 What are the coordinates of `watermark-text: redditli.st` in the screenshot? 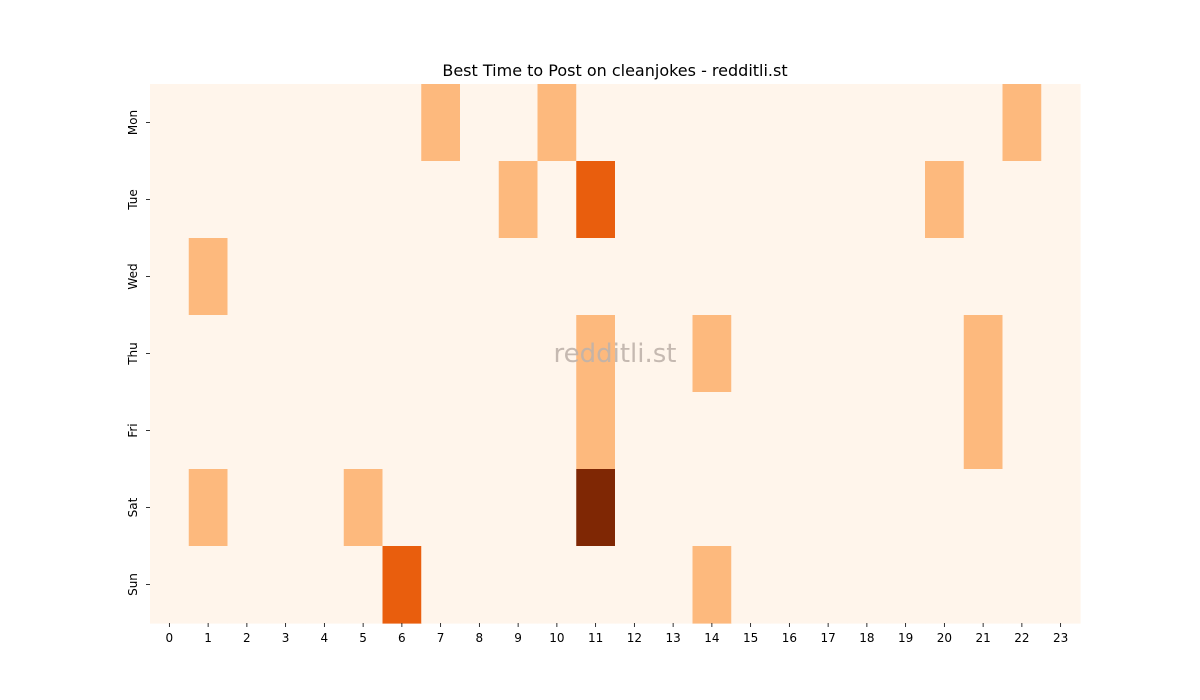 It's located at (615, 354).